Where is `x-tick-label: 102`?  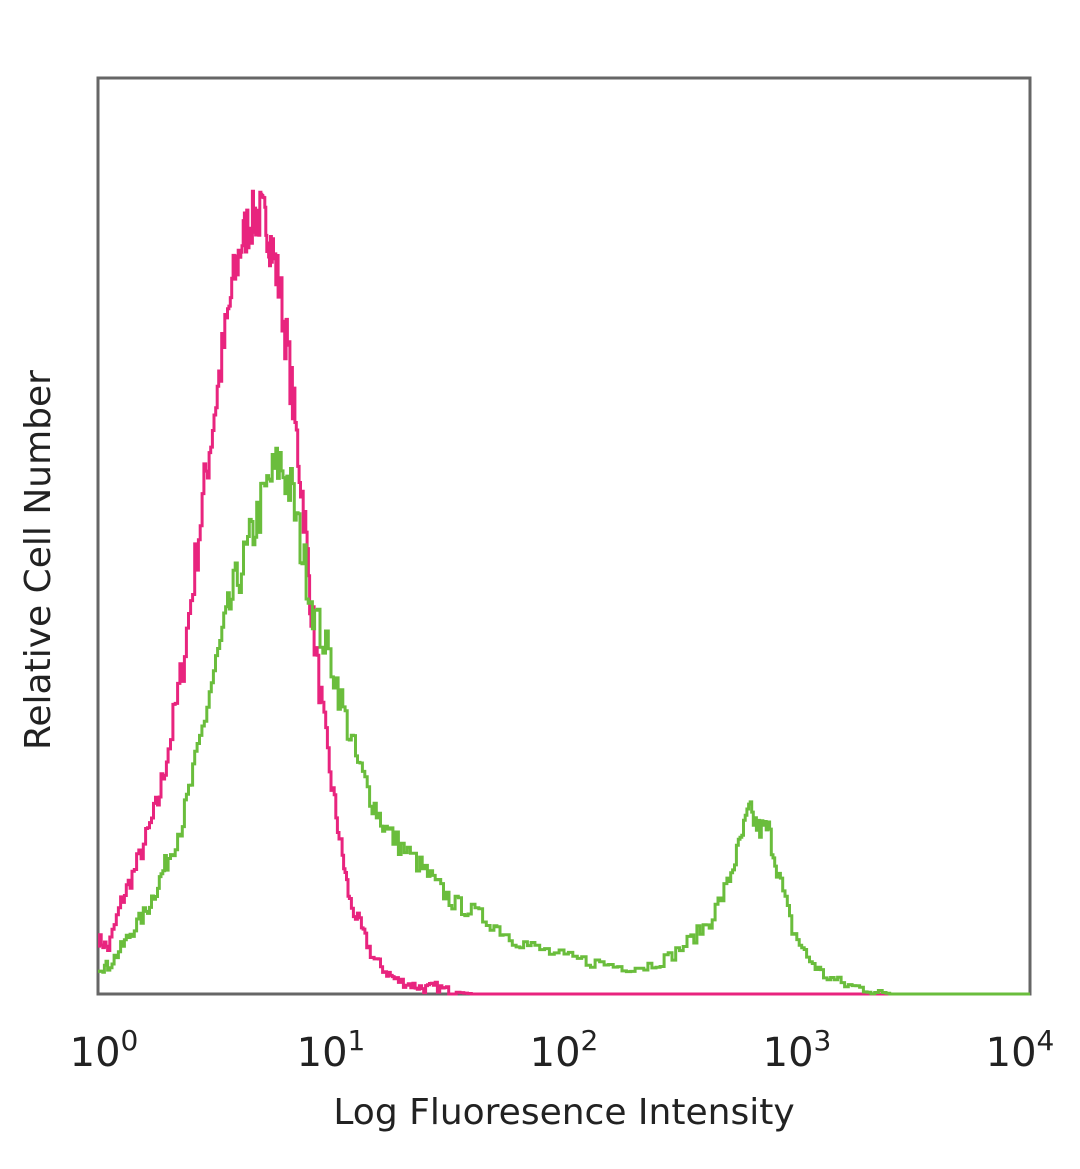
x-tick-label: 102 is located at coordinates (564, 1050).